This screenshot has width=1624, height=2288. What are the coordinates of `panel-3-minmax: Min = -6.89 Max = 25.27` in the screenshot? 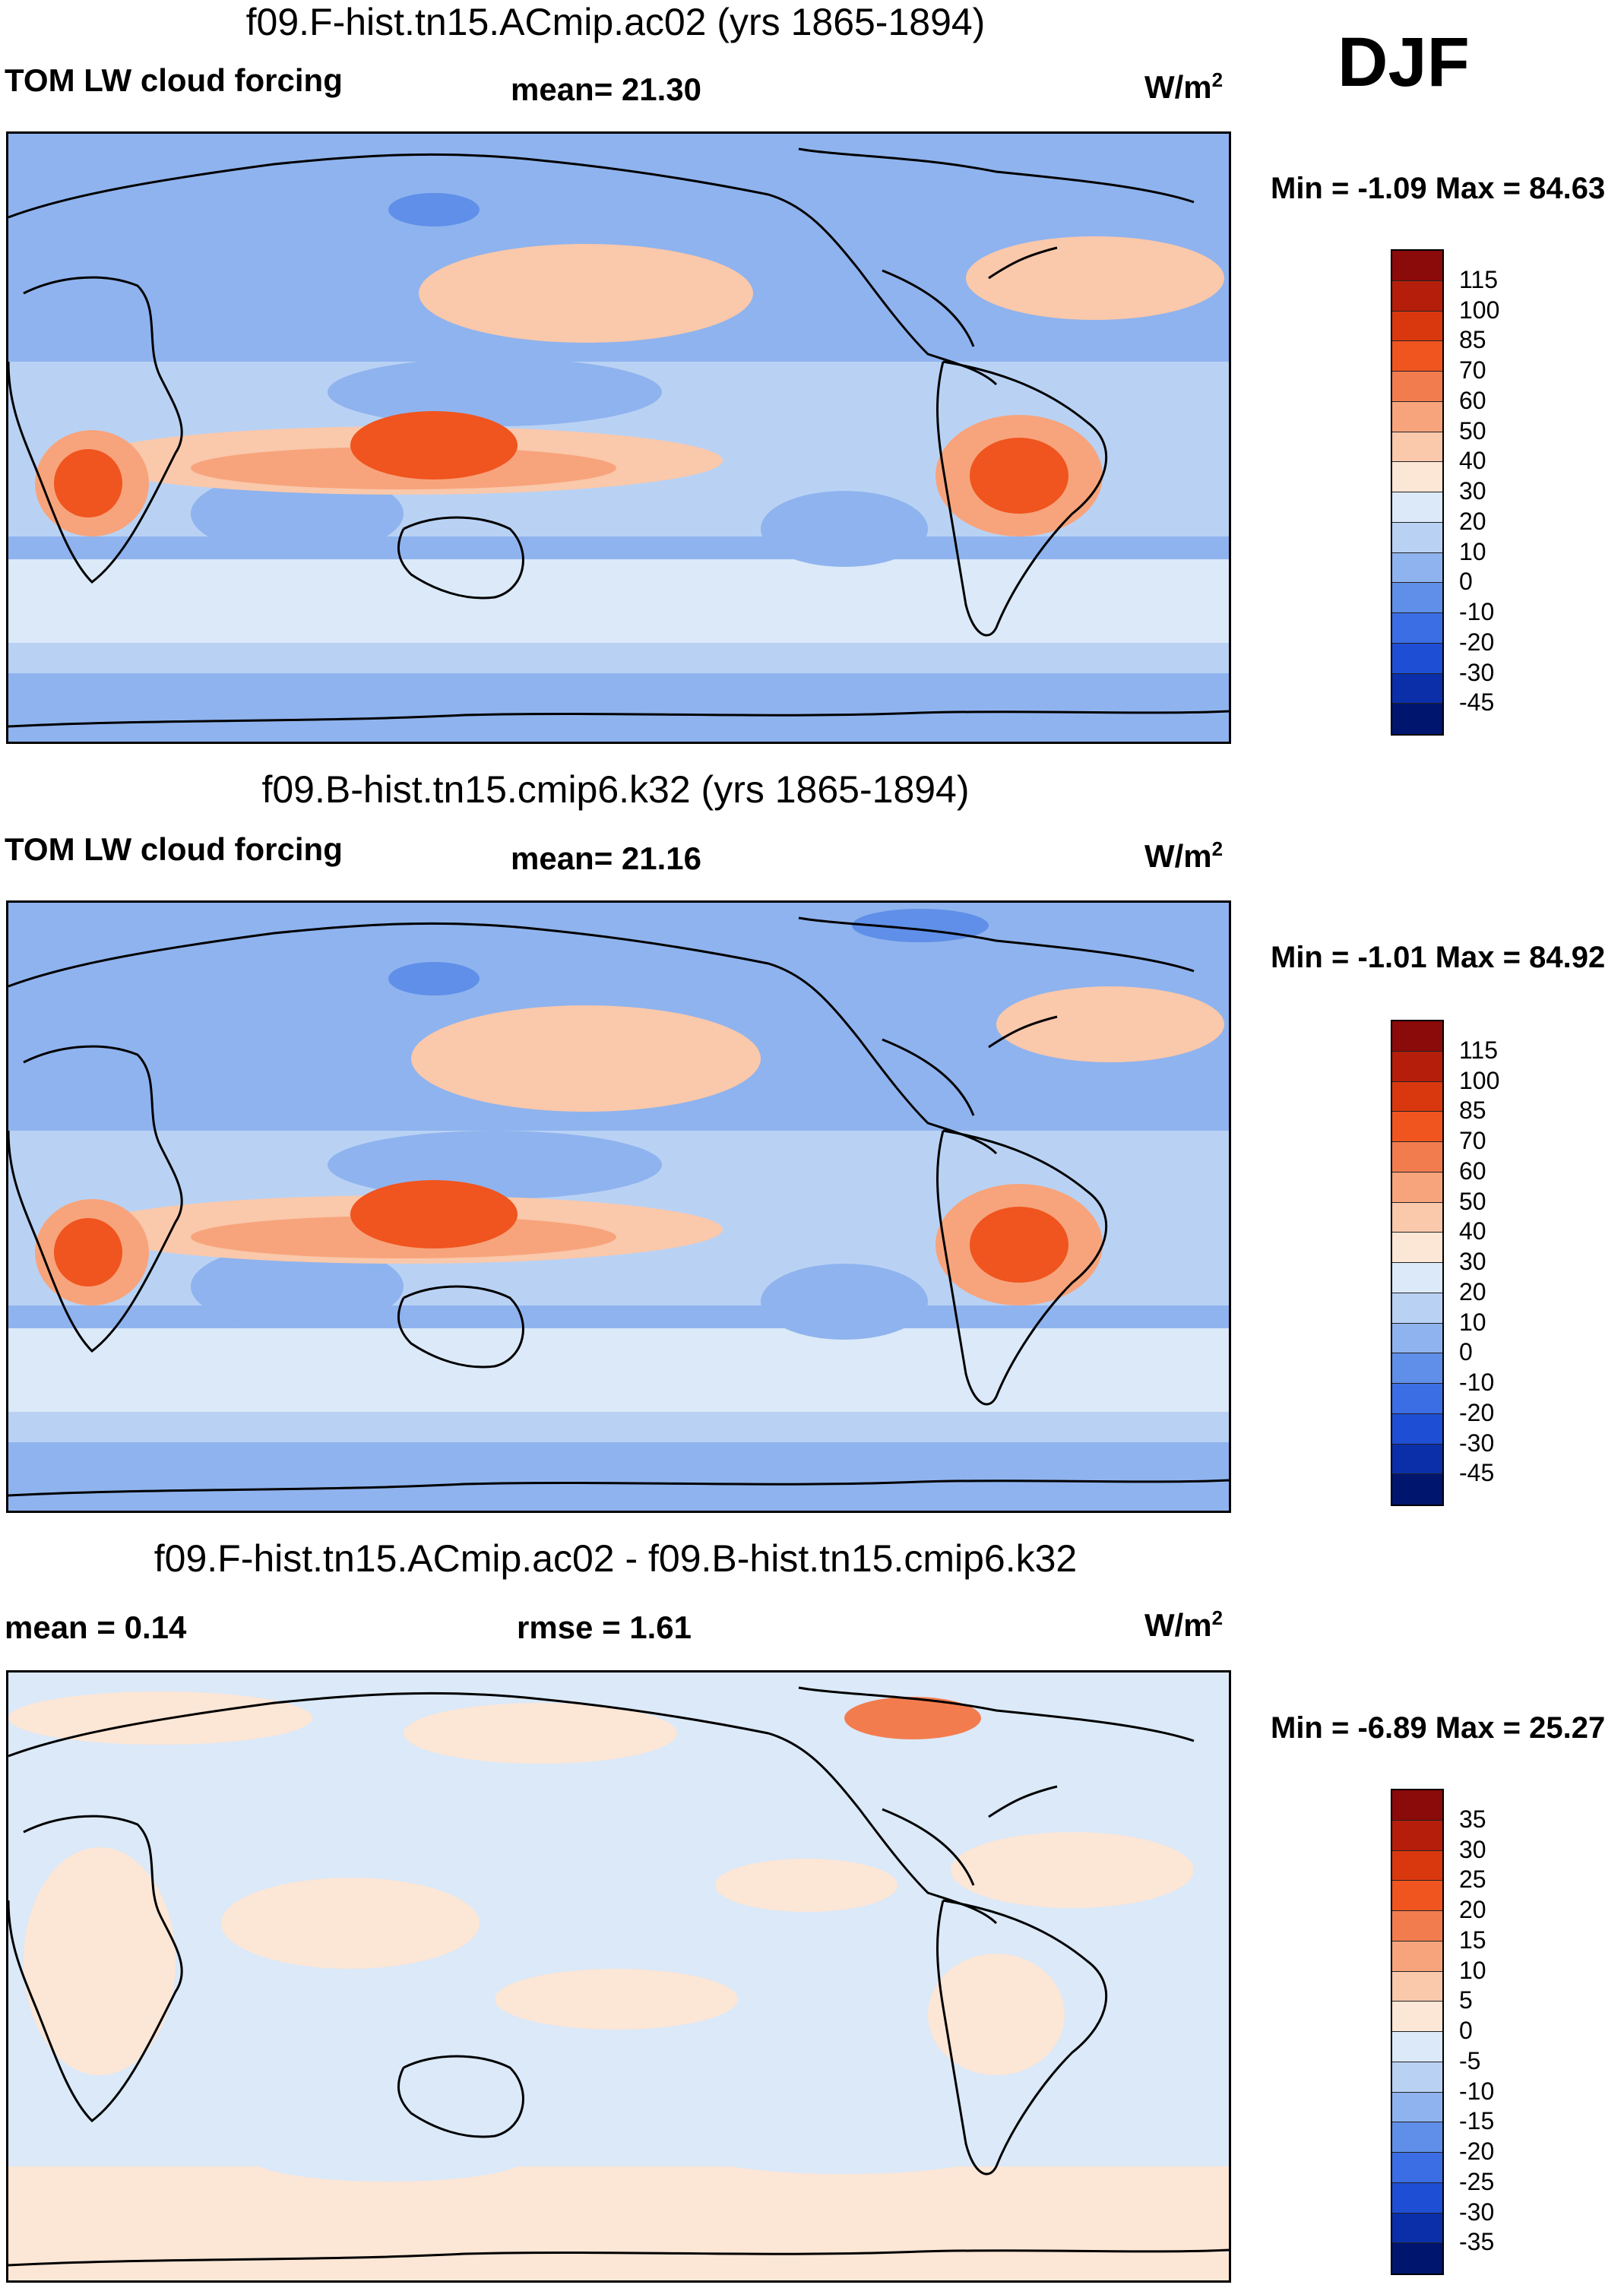 It's located at (1438, 1728).